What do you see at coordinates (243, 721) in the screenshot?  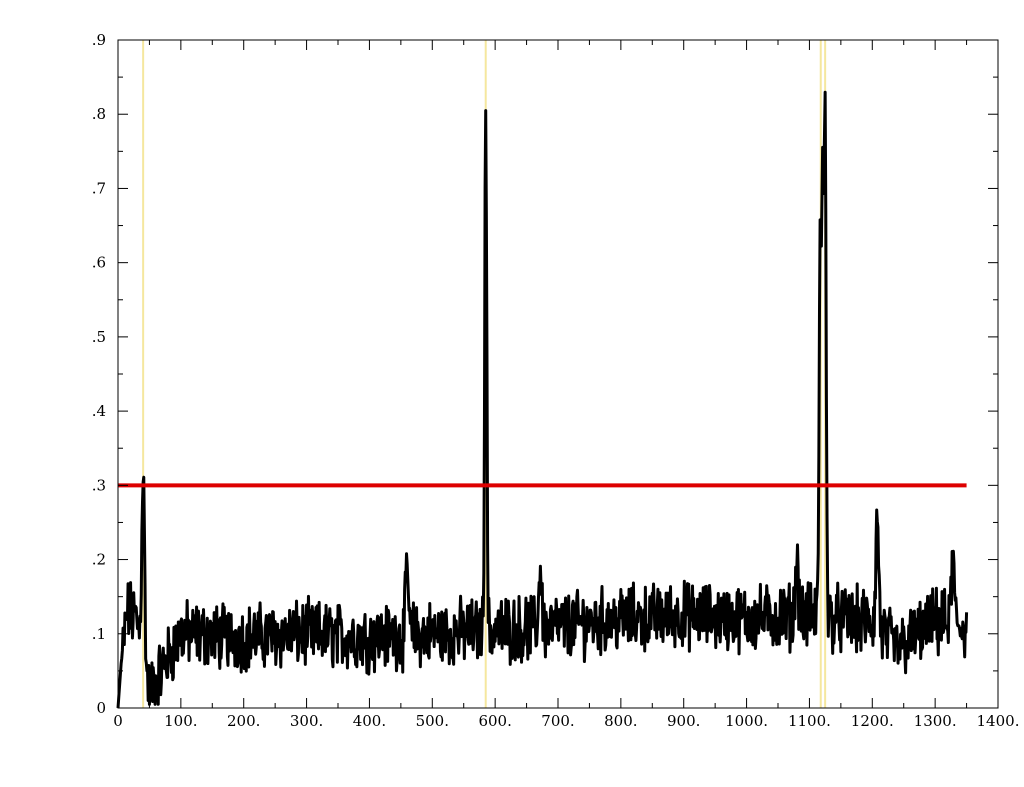 I see `x-tick-label: 200.` at bounding box center [243, 721].